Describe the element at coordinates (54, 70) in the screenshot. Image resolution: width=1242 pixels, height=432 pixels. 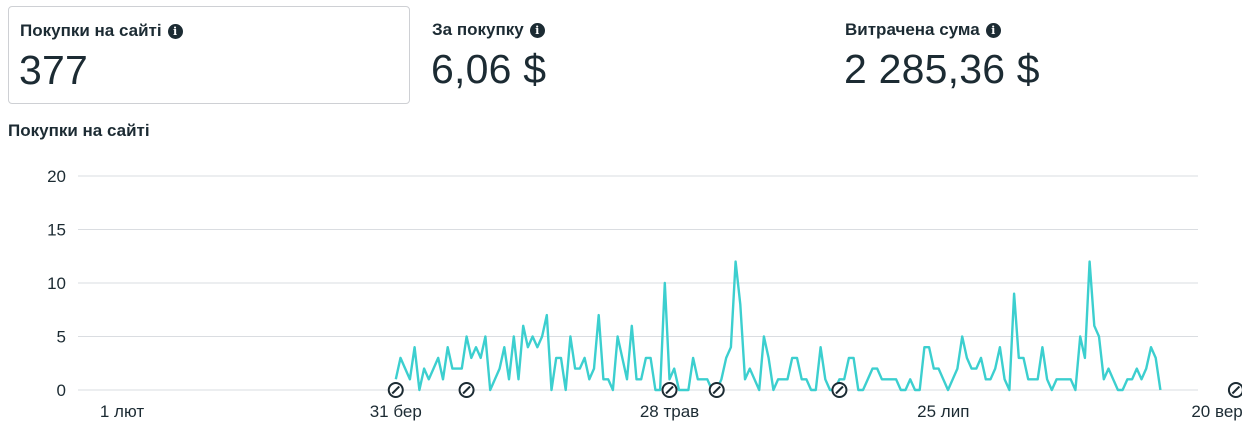
I see `metric-value-purchases: 377` at that location.